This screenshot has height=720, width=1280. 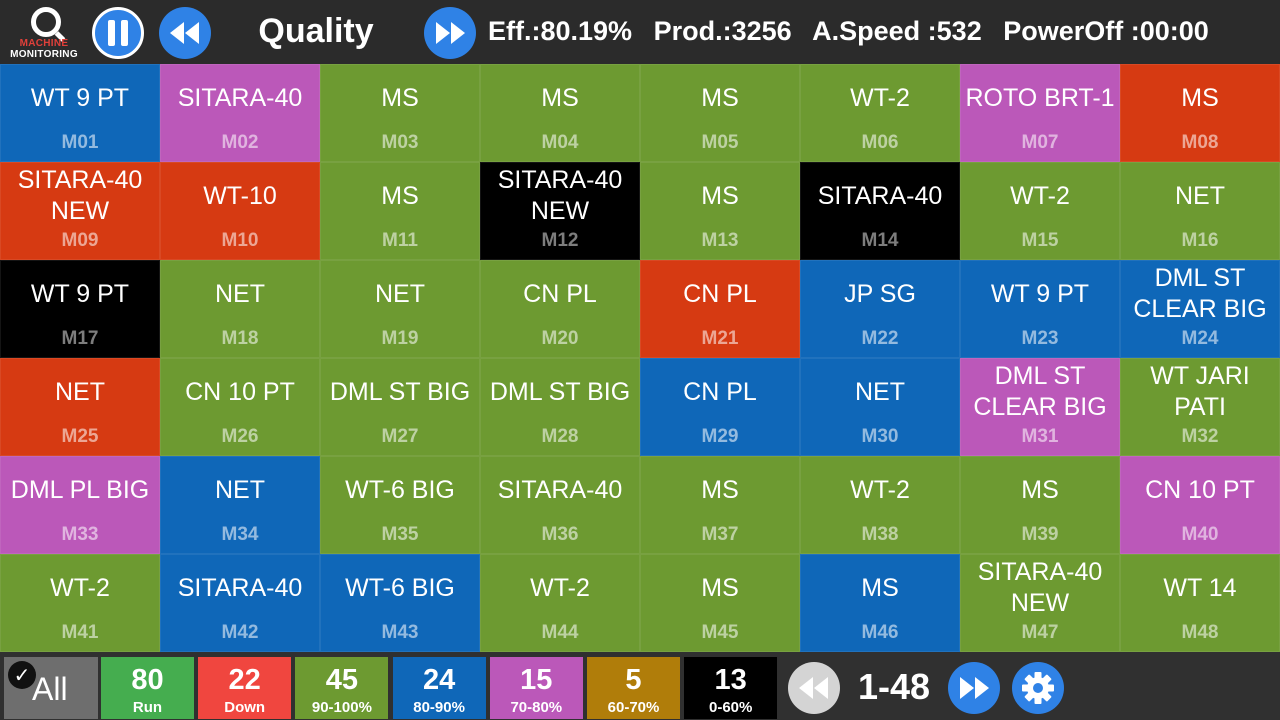 What do you see at coordinates (1200, 211) in the screenshot?
I see `machine-tile: NET M16` at bounding box center [1200, 211].